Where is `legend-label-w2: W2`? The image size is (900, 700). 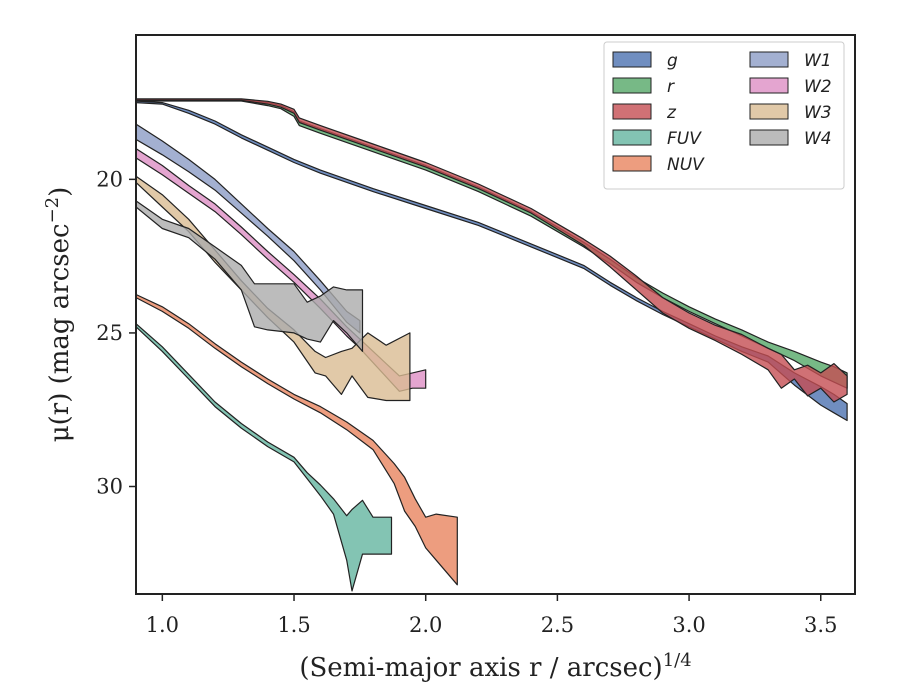
legend-label-w2: W2 is located at coordinates (818, 87).